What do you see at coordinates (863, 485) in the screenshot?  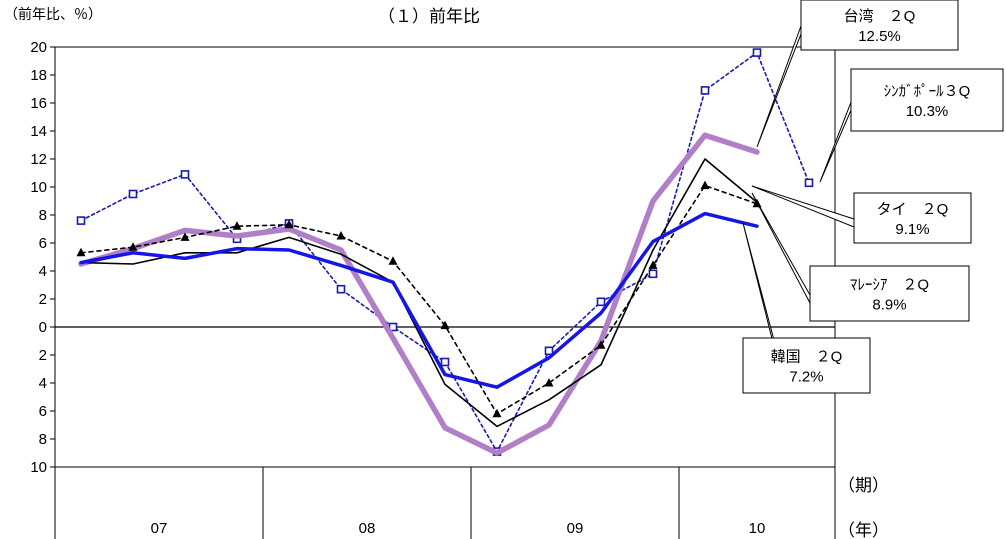 I see `x-axis-period-label: （期）` at bounding box center [863, 485].